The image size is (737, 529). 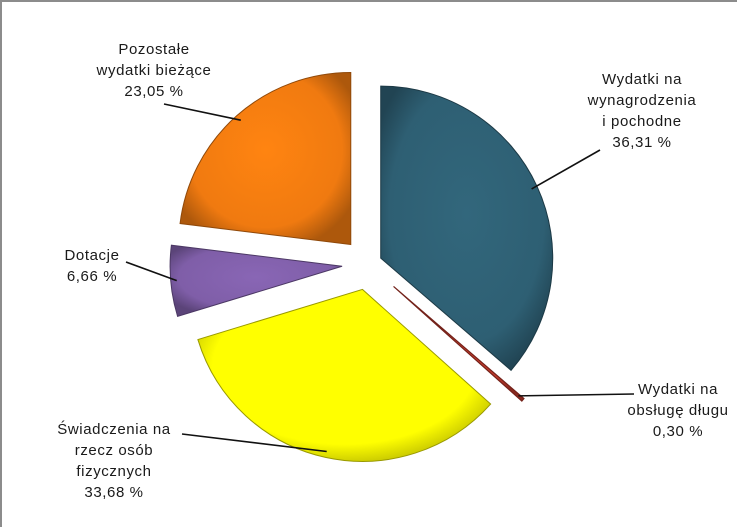 What do you see at coordinates (153, 91) in the screenshot?
I see `slice-percent-label: 23,05 %` at bounding box center [153, 91].